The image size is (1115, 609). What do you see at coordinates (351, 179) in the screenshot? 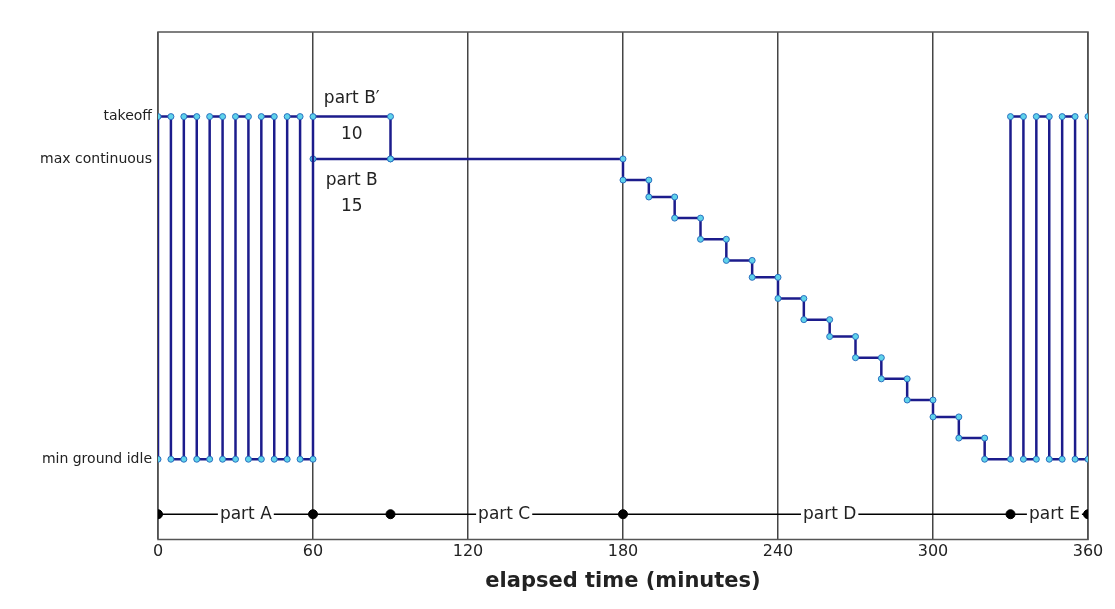
I see `annotation: part B` at bounding box center [351, 179].